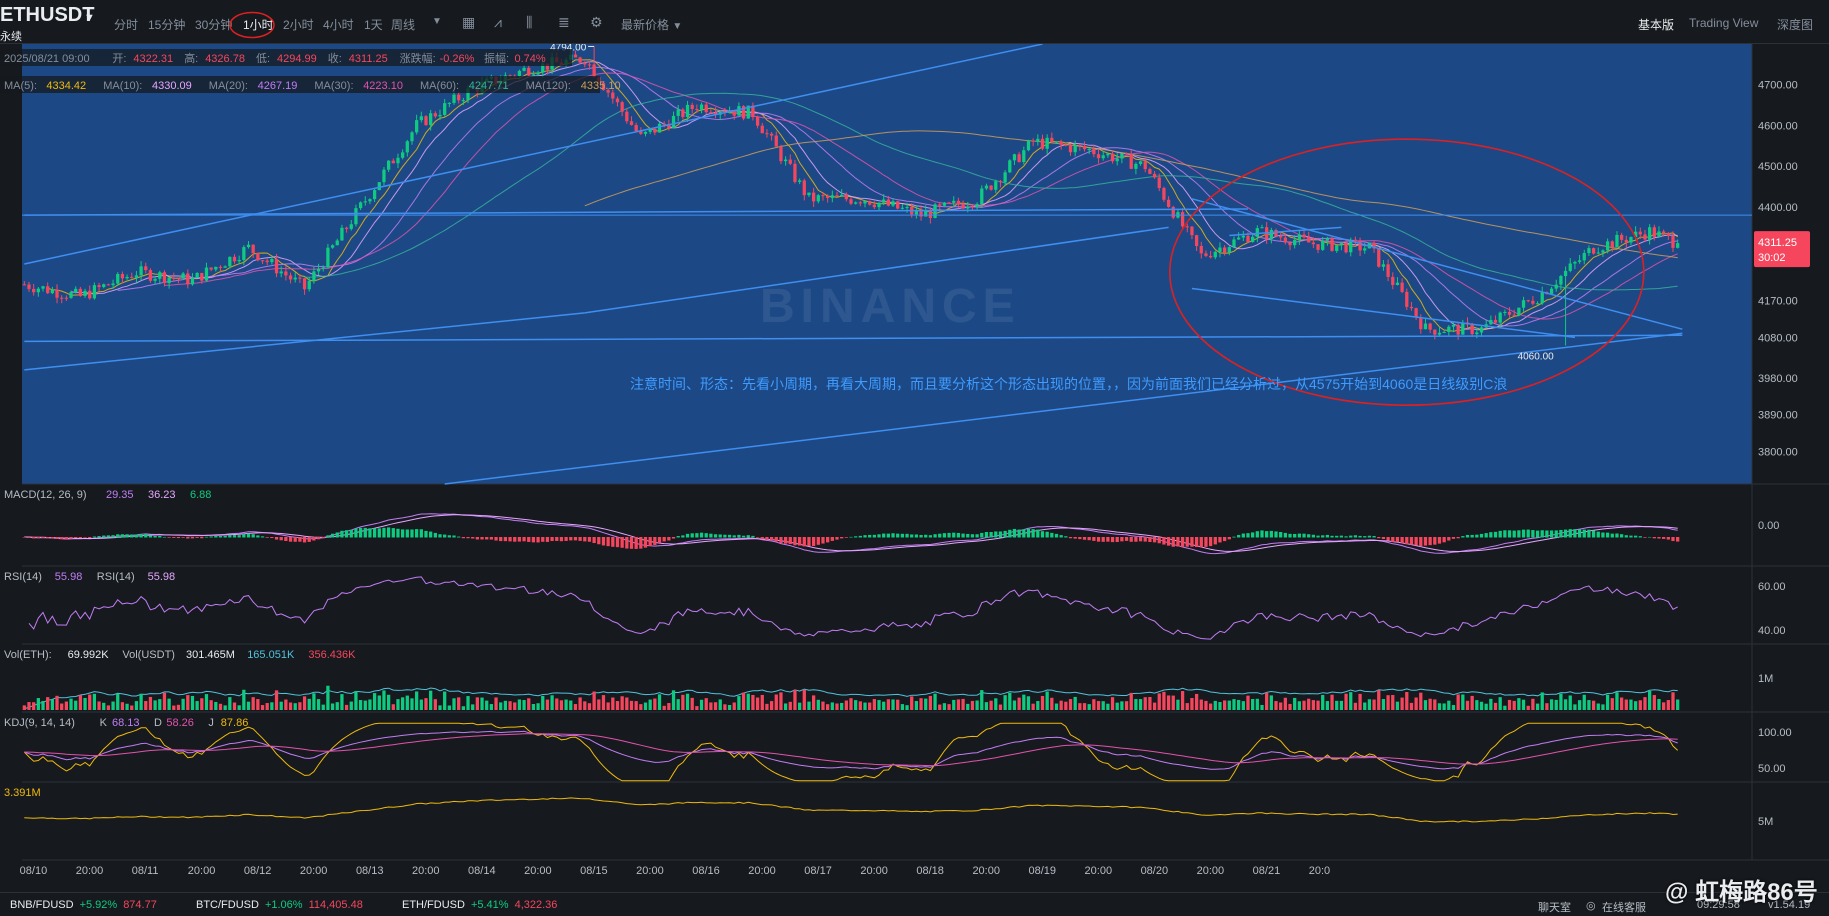 The image size is (1829, 916). I want to click on timeframe-tab-15m: 15分钟, so click(167, 25).